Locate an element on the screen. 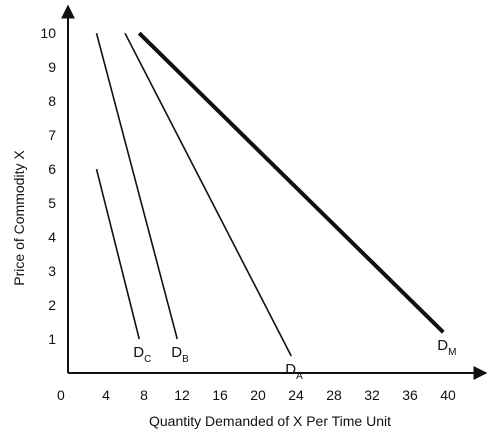 The image size is (491, 436). x-tick-label: 32 is located at coordinates (372, 395).